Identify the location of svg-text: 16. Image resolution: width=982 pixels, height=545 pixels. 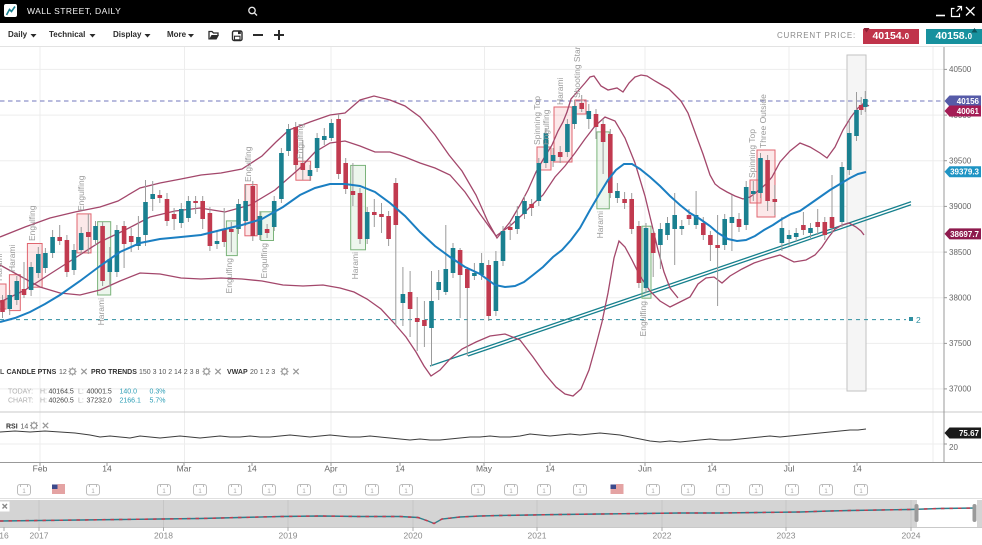
(4, 536).